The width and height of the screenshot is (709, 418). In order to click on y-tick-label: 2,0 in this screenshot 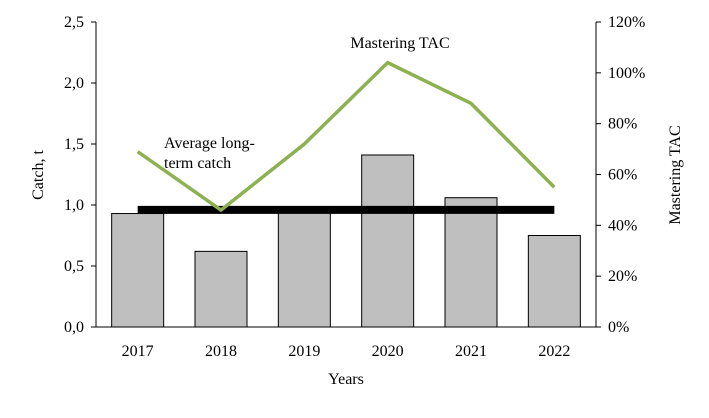, I will do `click(74, 83)`.